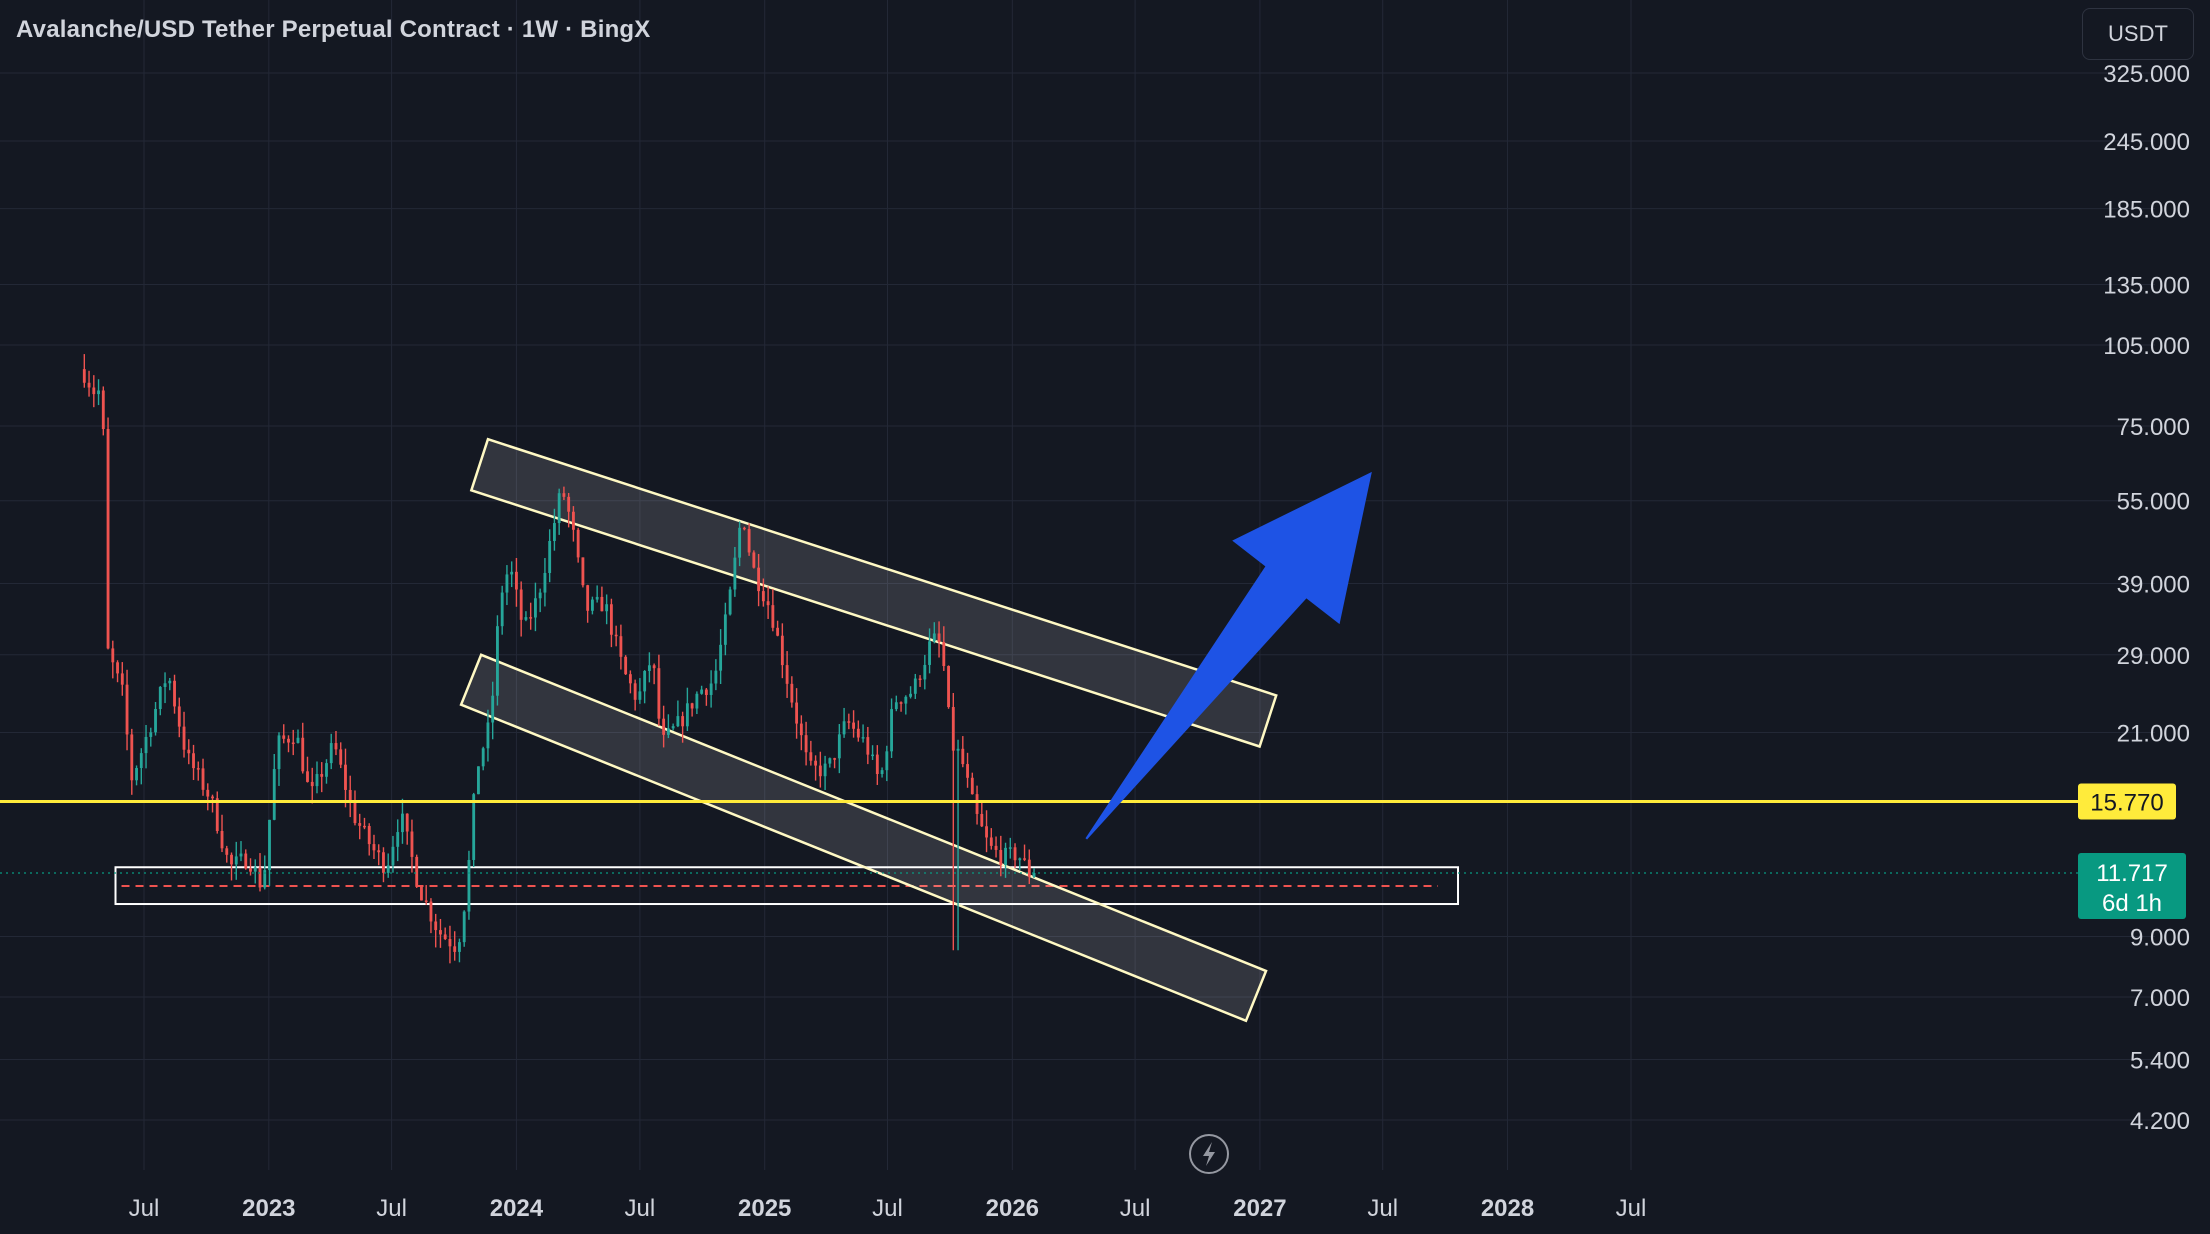  What do you see at coordinates (517, 1208) in the screenshot?
I see `x-tick-label: 2024` at bounding box center [517, 1208].